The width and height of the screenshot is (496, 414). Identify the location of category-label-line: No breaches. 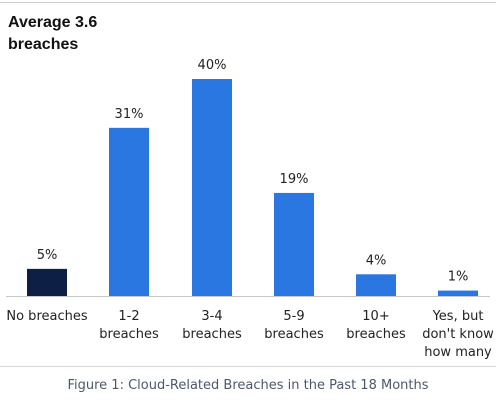
(46, 316).